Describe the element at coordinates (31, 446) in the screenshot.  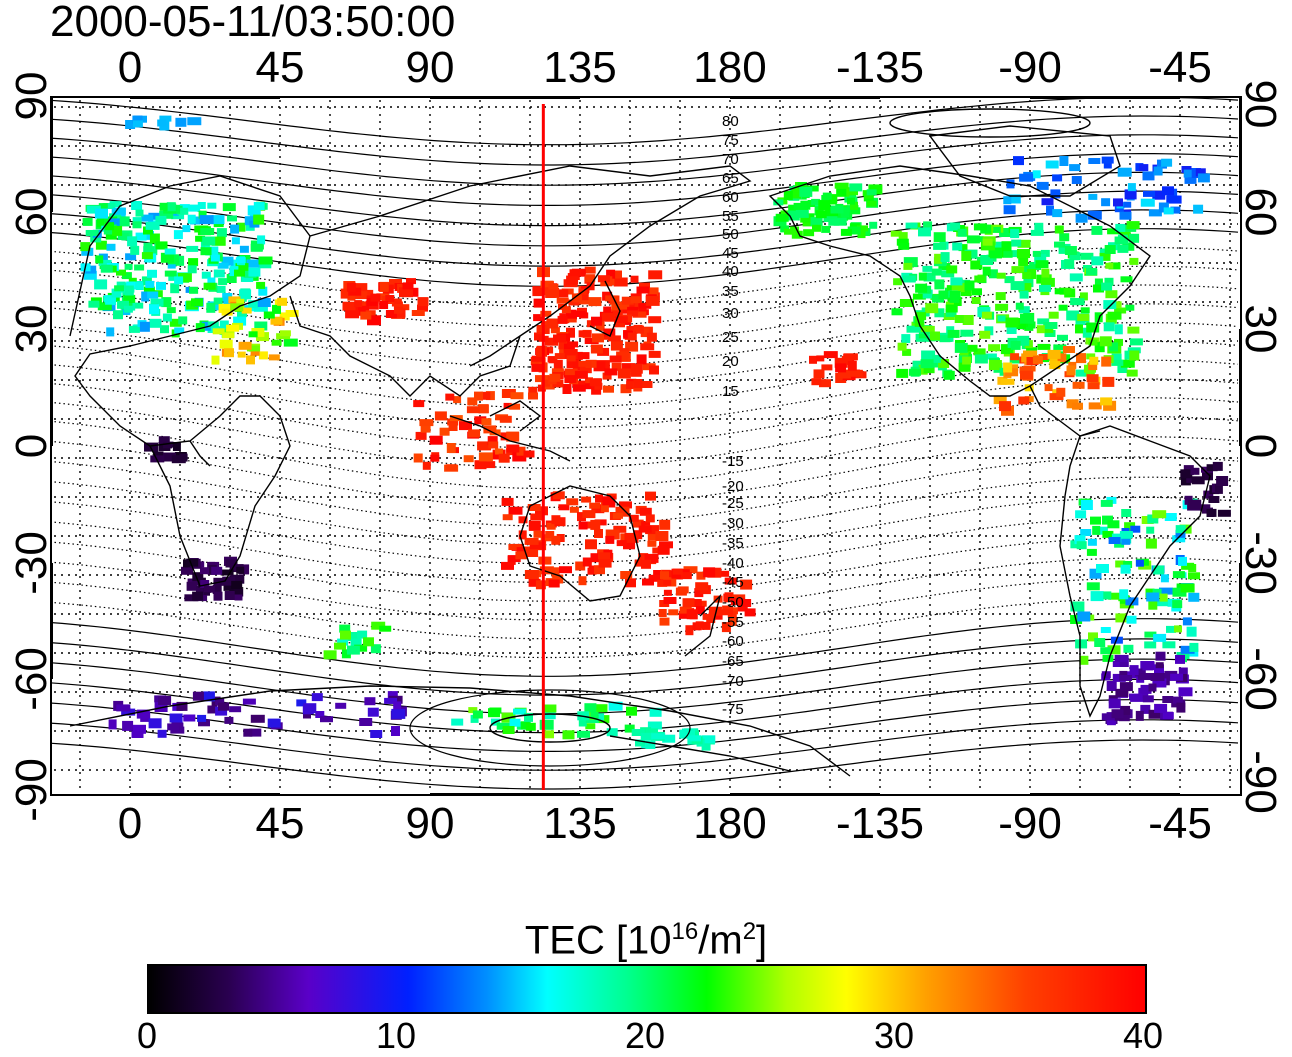
I see `lat-label-left: 0` at that location.